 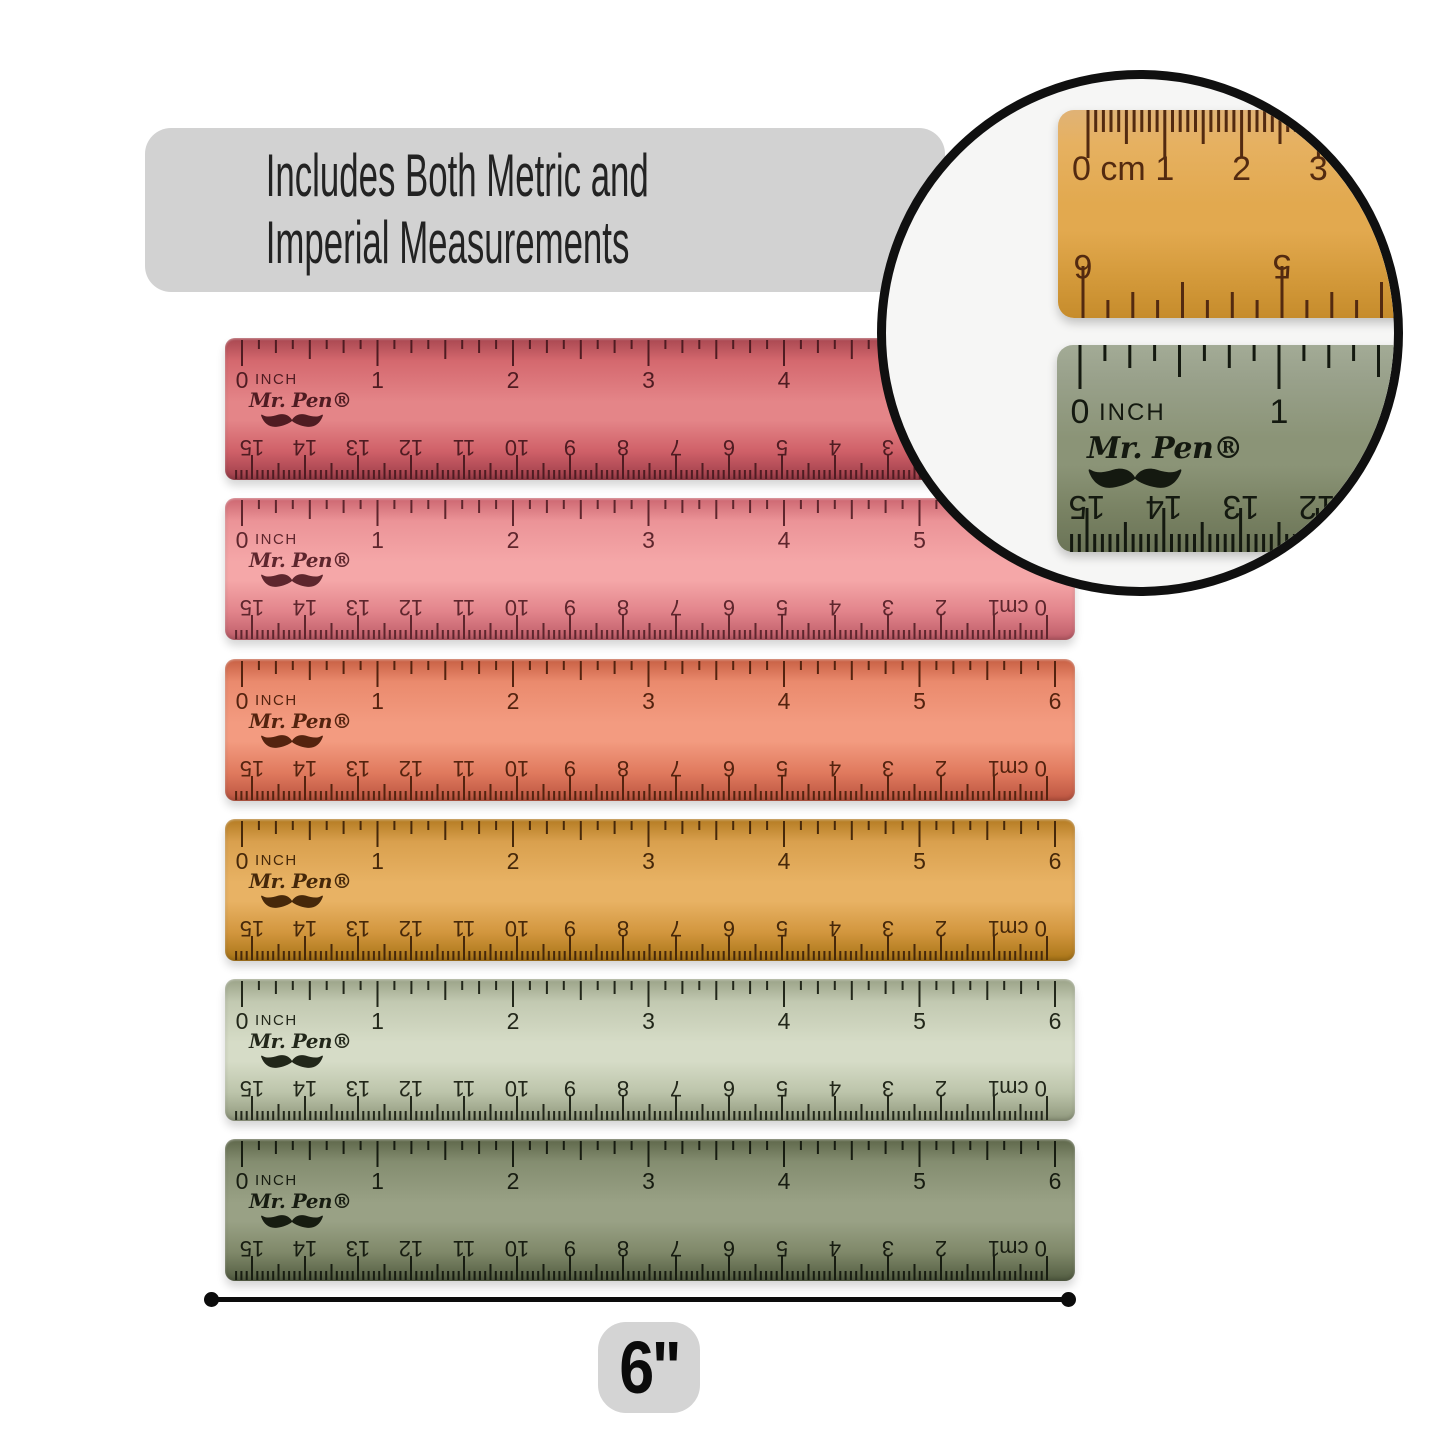 I want to click on inset-metric-ruler-crop: 0 cm 1 2 3 6 5, so click(x=1226, y=214).